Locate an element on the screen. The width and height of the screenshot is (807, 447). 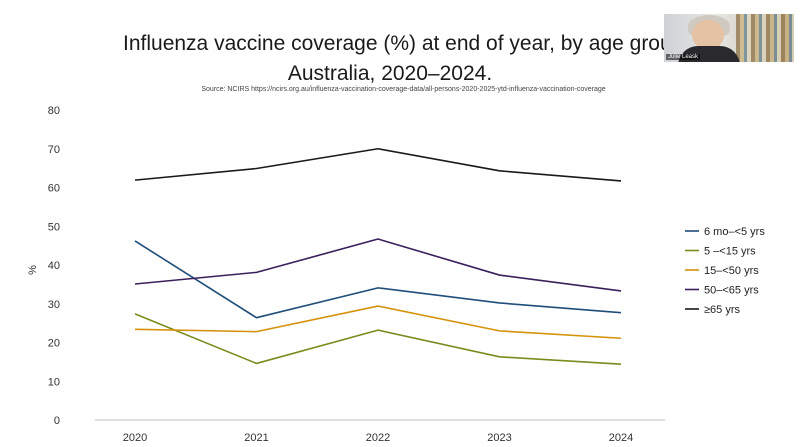
x-tick-label: 2023 is located at coordinates (499, 438).